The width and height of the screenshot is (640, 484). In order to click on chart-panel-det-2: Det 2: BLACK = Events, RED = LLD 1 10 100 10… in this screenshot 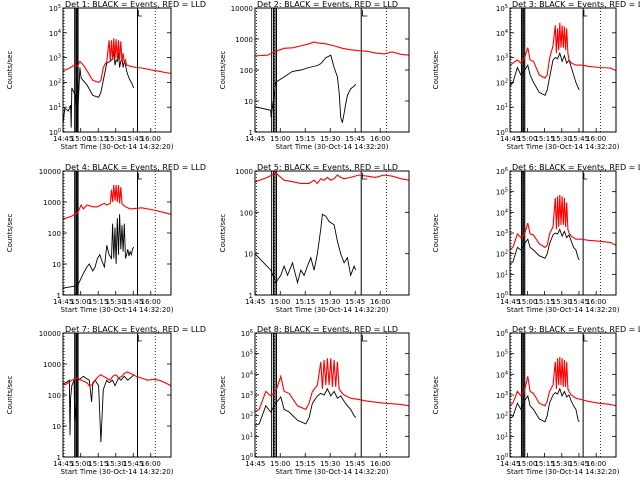, I will do `click(314, 75)`.